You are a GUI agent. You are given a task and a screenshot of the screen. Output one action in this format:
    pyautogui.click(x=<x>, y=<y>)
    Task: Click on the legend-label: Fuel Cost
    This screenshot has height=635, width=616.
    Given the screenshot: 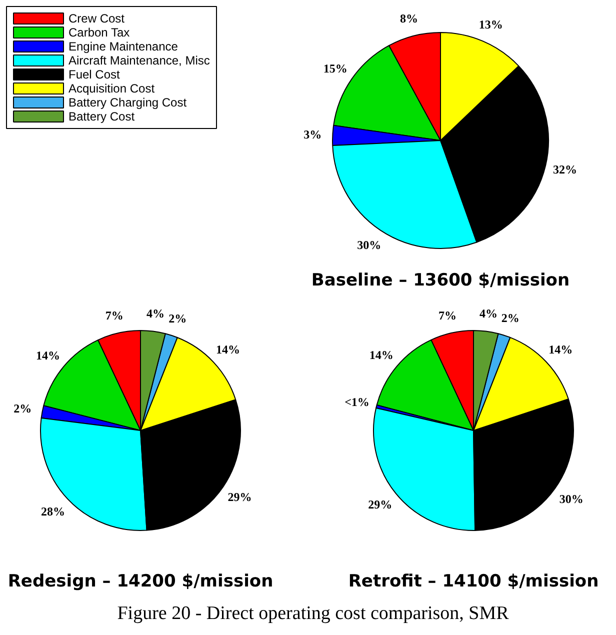 What is the action you would take?
    pyautogui.click(x=94, y=75)
    